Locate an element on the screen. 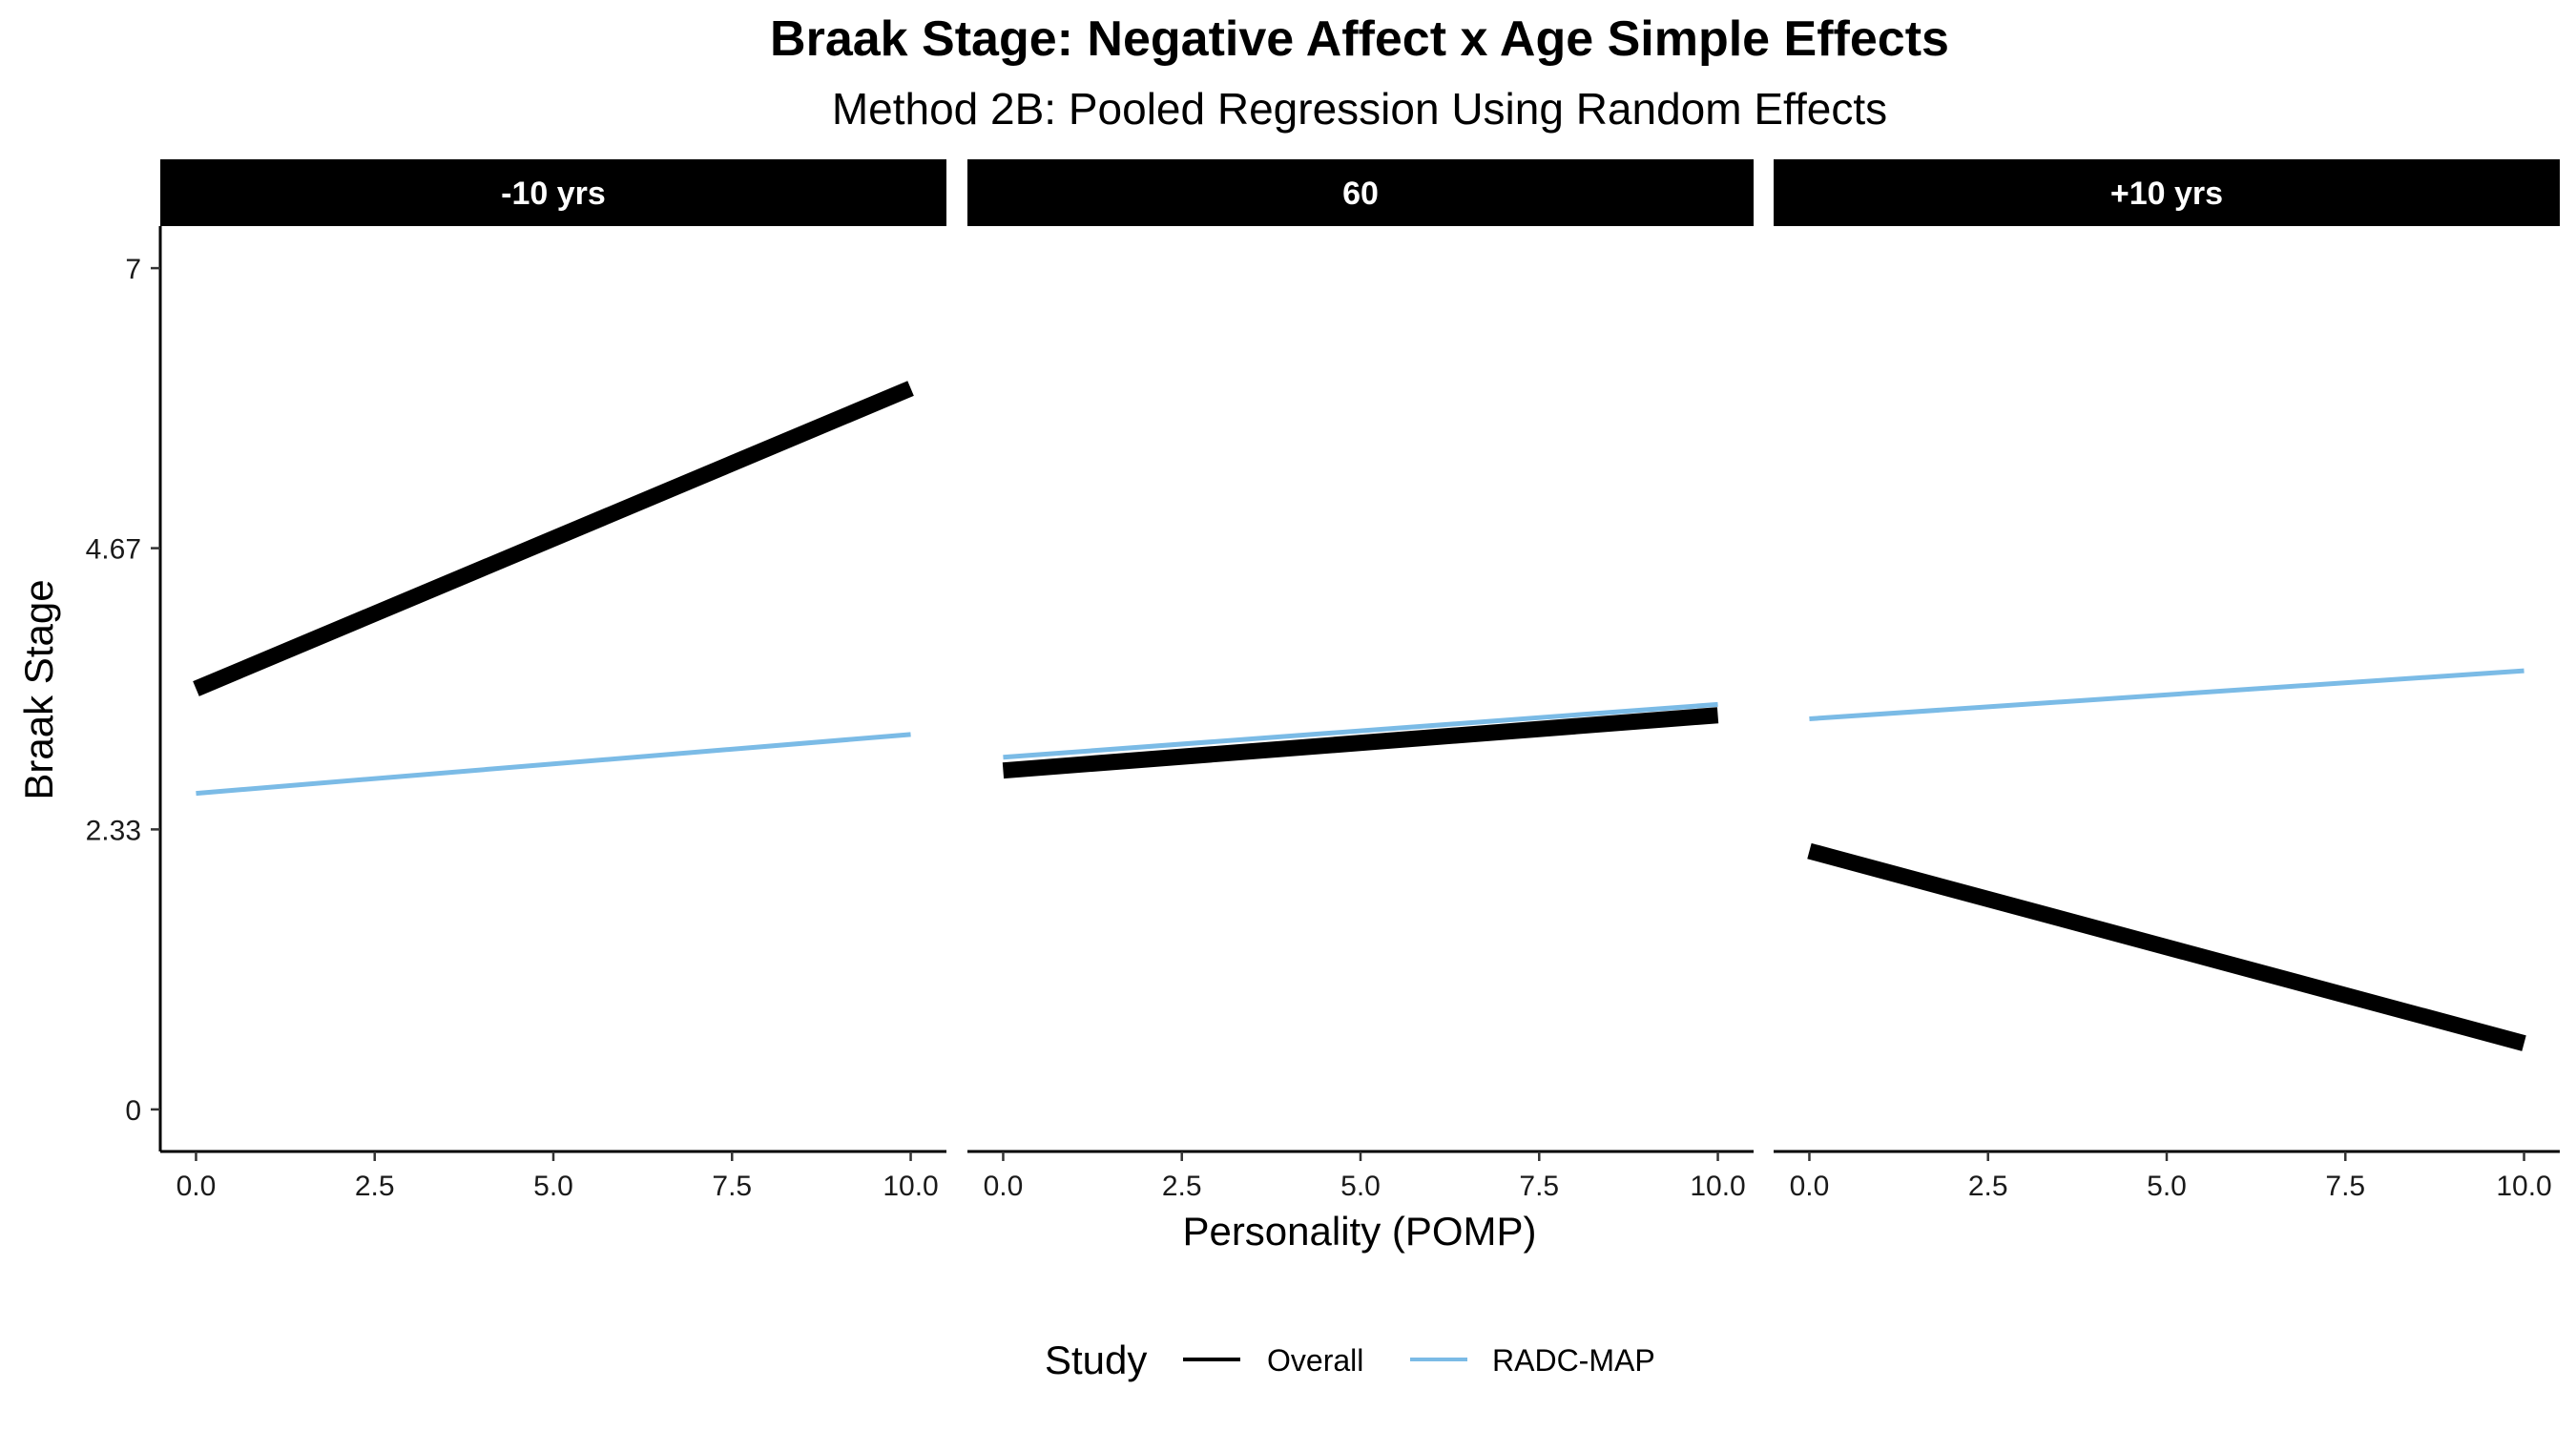 The image size is (2576, 1431). legend-label-overall: Overall is located at coordinates (1315, 1360).